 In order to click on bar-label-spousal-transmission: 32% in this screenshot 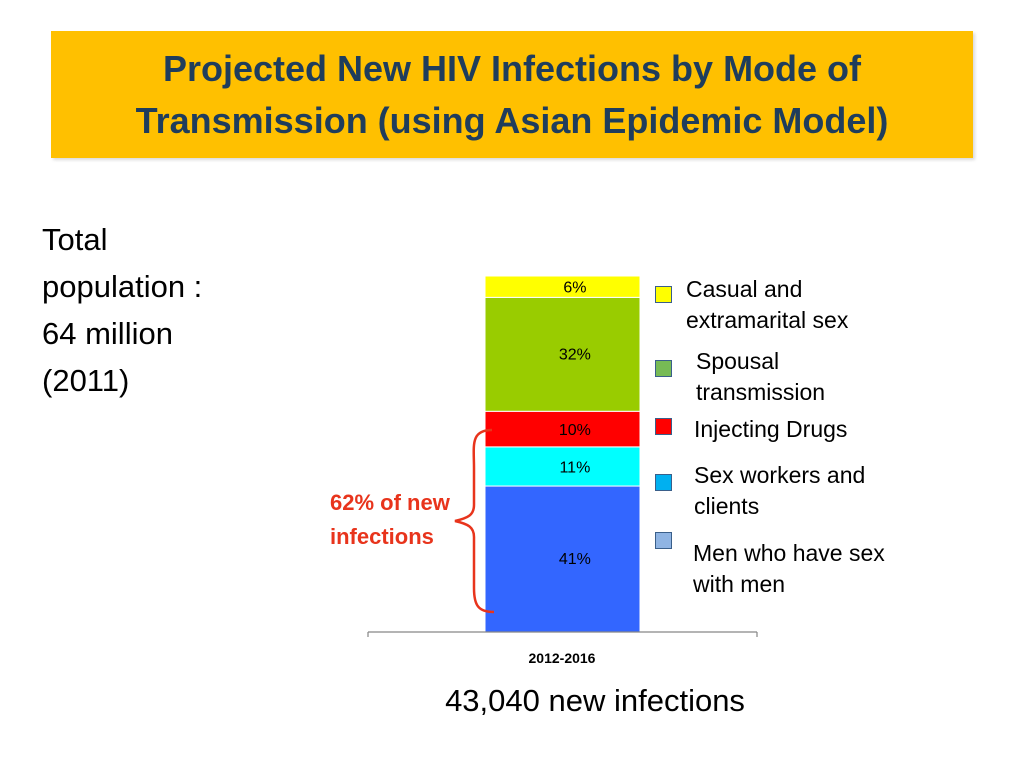, I will do `click(575, 354)`.